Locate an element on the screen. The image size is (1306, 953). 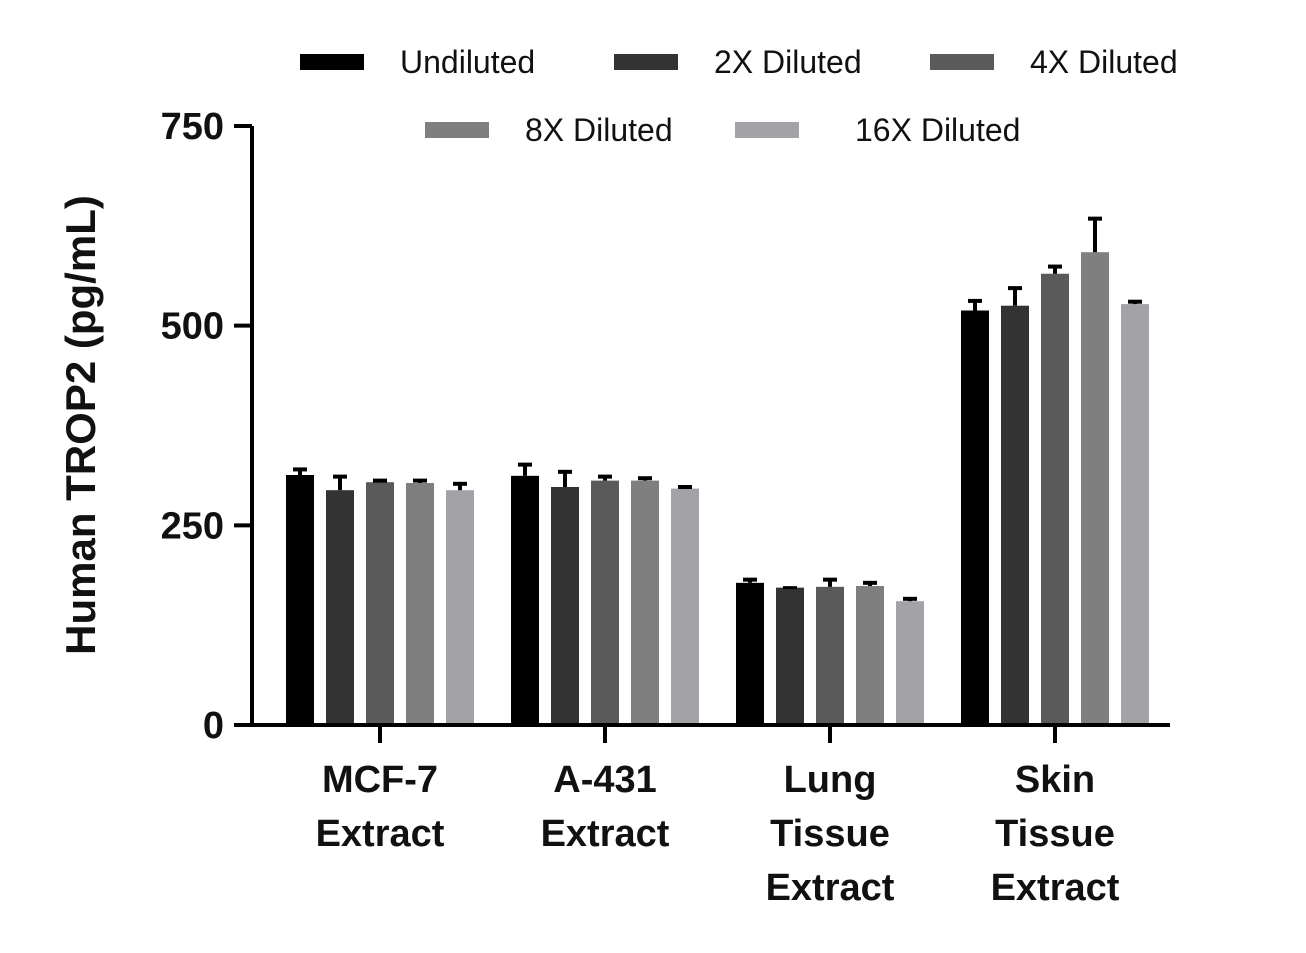
x-tick-label: Skin Tissue Extract is located at coordinates (1055, 834).